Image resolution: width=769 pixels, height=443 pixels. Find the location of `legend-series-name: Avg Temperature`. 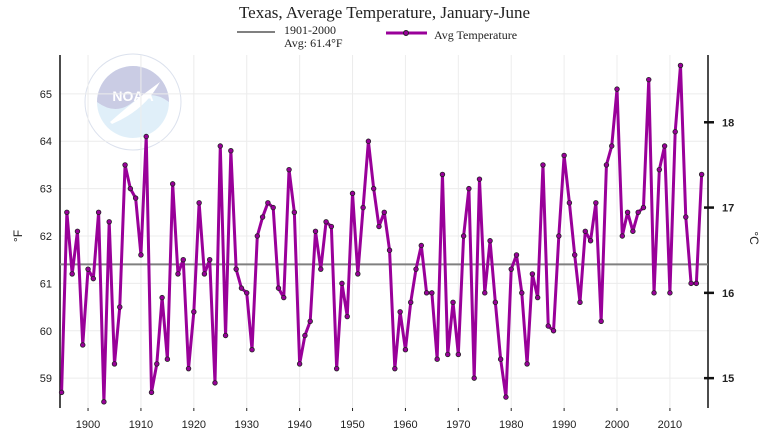

legend-series-name: Avg Temperature is located at coordinates (476, 35).